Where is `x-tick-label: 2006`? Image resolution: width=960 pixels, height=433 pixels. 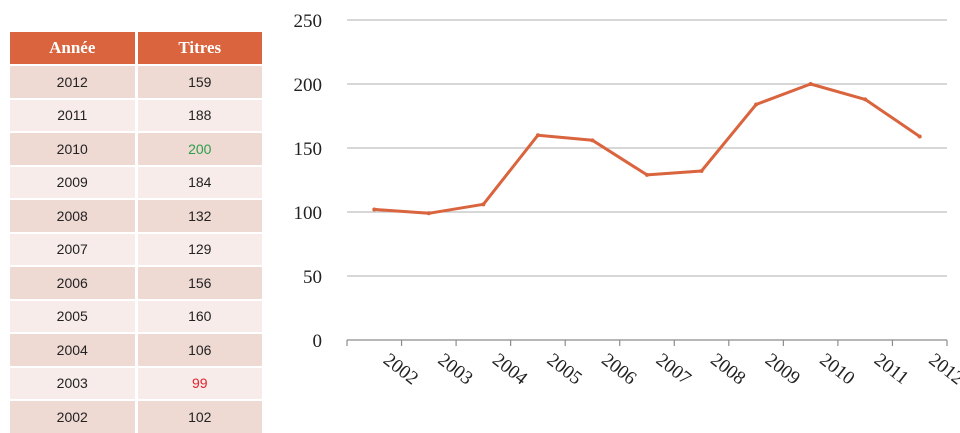 x-tick-label: 2006 is located at coordinates (618, 369).